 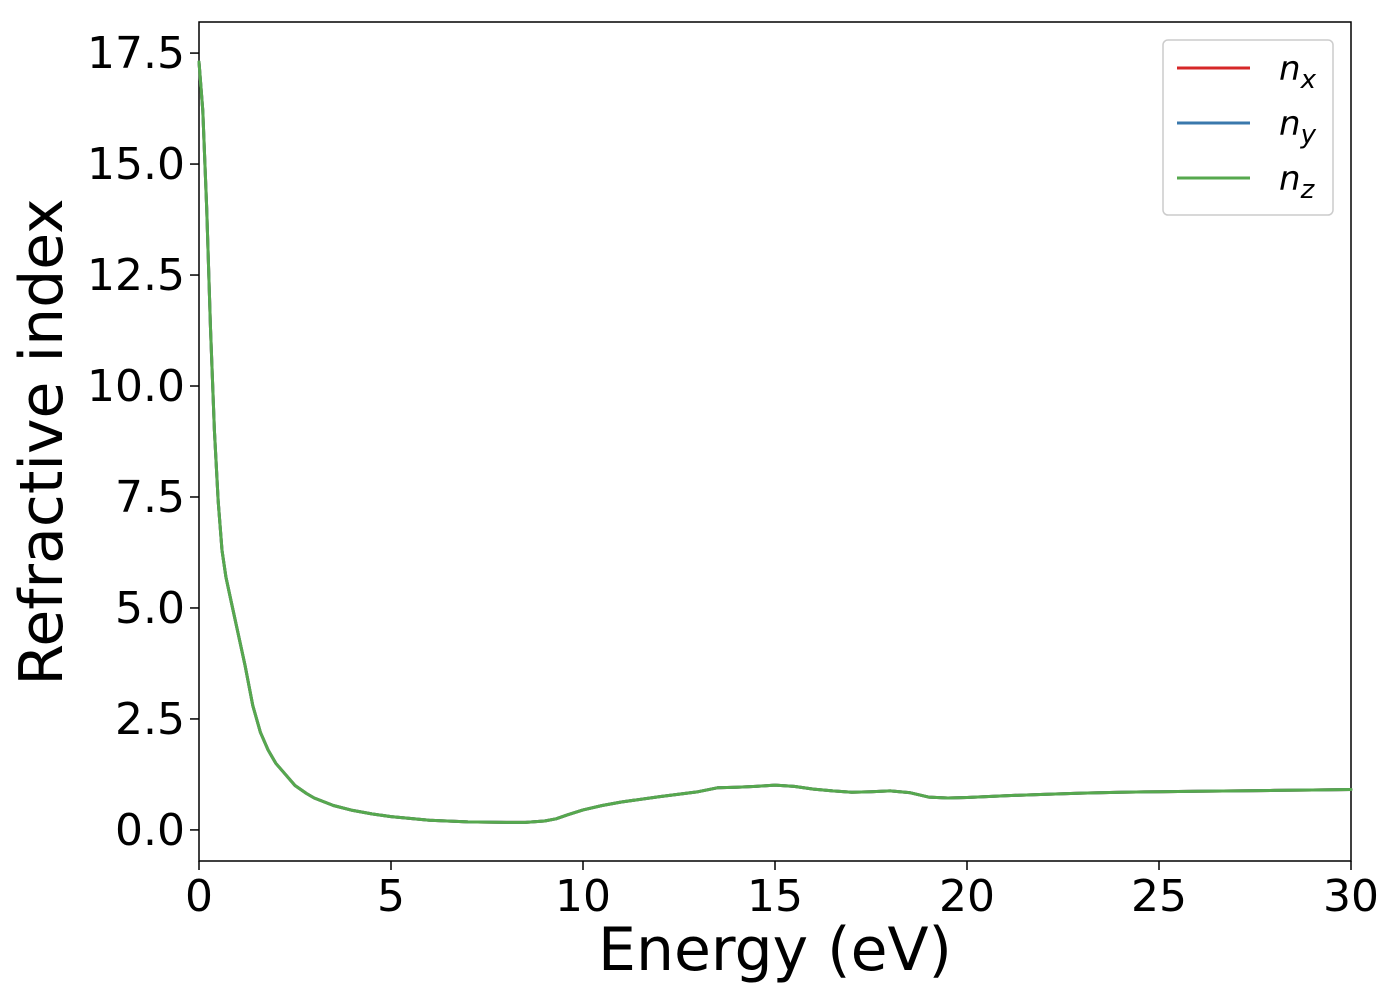 I want to click on x-tick-label: 10, so click(x=583, y=896).